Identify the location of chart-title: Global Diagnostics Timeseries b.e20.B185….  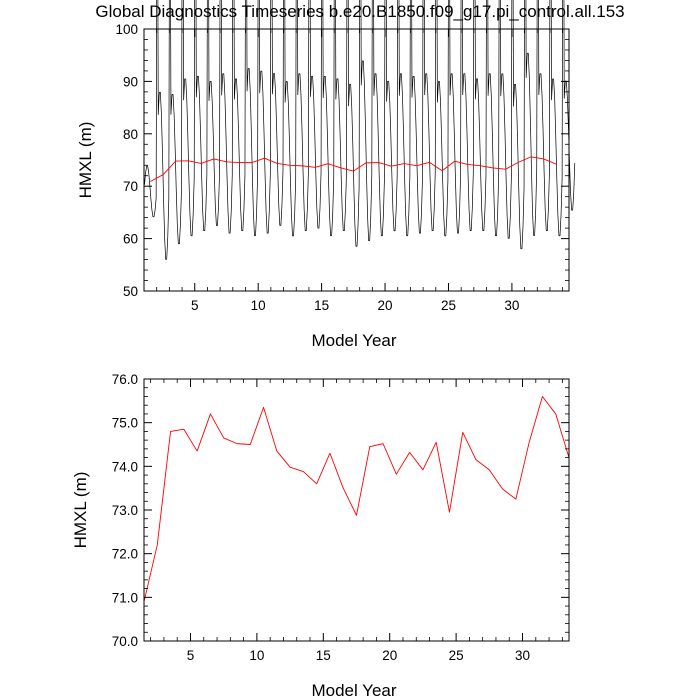
(359, 11).